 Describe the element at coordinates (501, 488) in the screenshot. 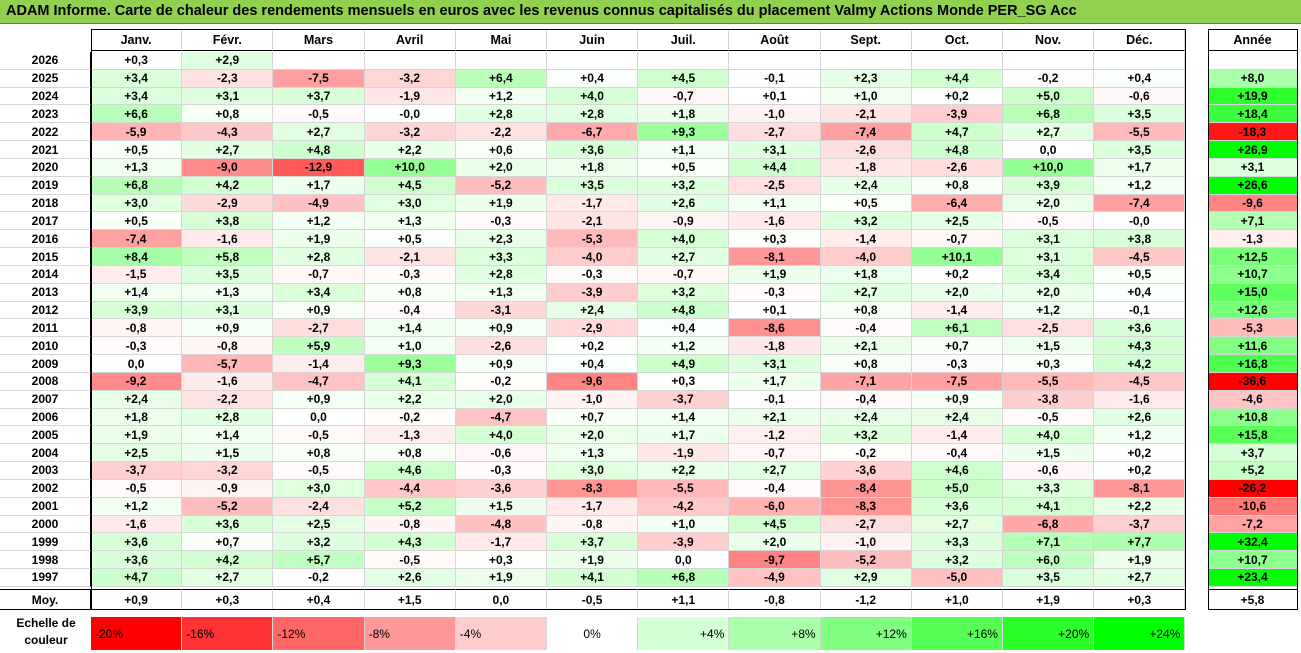

I see `heatmap-cell: -3,6` at that location.